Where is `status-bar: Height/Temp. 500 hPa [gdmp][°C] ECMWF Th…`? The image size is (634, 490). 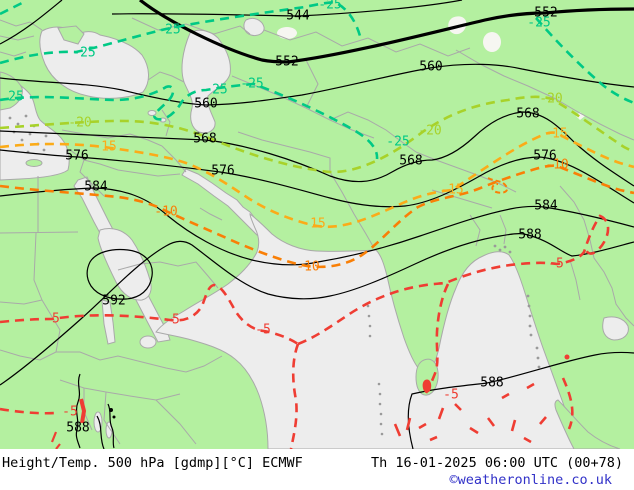 status-bar: Height/Temp. 500 hPa [gdmp][°C] ECMWF Th… is located at coordinates (317, 469).